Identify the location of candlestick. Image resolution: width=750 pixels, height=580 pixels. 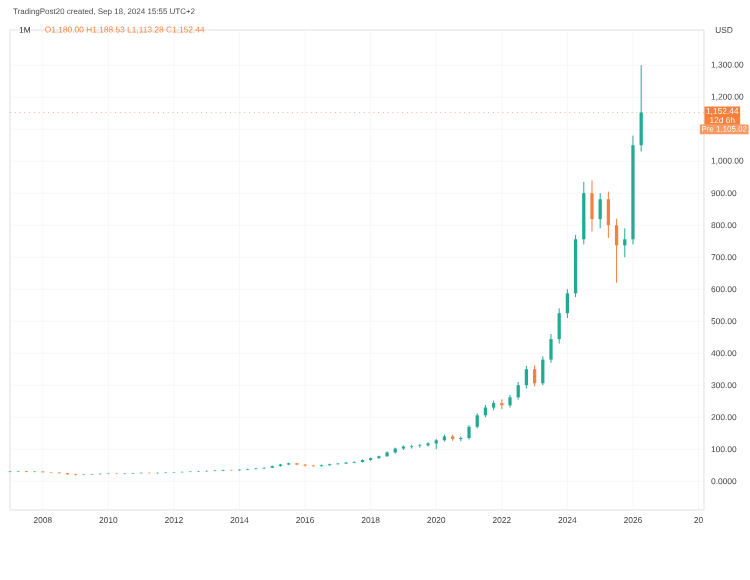
(412, 447).